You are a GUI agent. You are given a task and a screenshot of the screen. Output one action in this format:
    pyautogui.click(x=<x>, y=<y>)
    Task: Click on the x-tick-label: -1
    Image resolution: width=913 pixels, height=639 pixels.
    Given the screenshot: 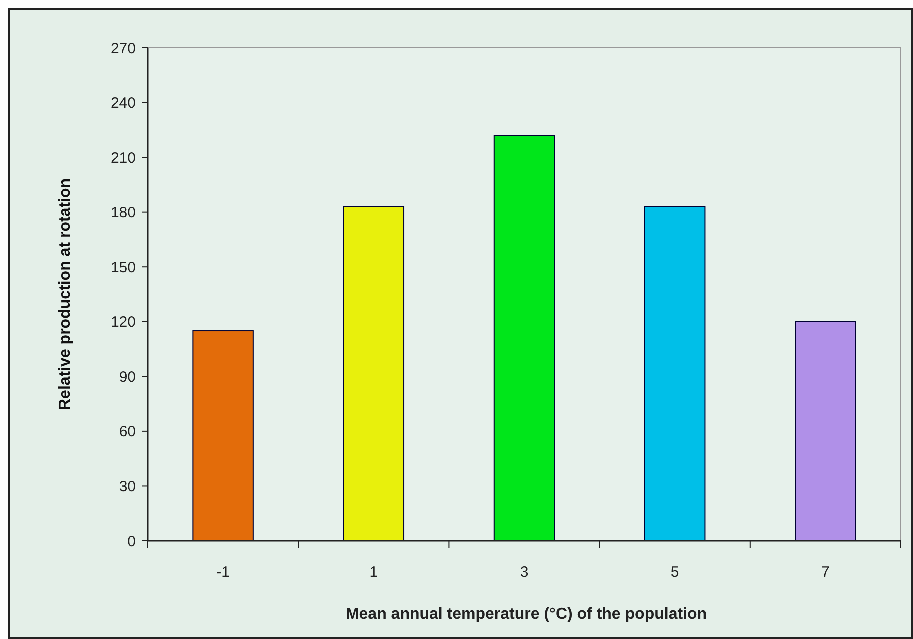 What is the action you would take?
    pyautogui.click(x=223, y=572)
    